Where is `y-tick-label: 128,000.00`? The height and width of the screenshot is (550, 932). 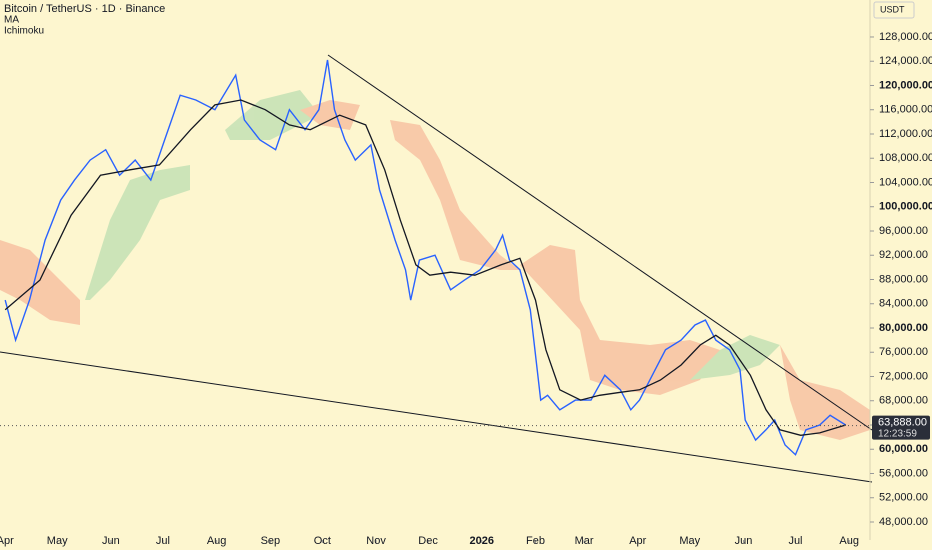
y-tick-label: 128,000.00 is located at coordinates (905, 37).